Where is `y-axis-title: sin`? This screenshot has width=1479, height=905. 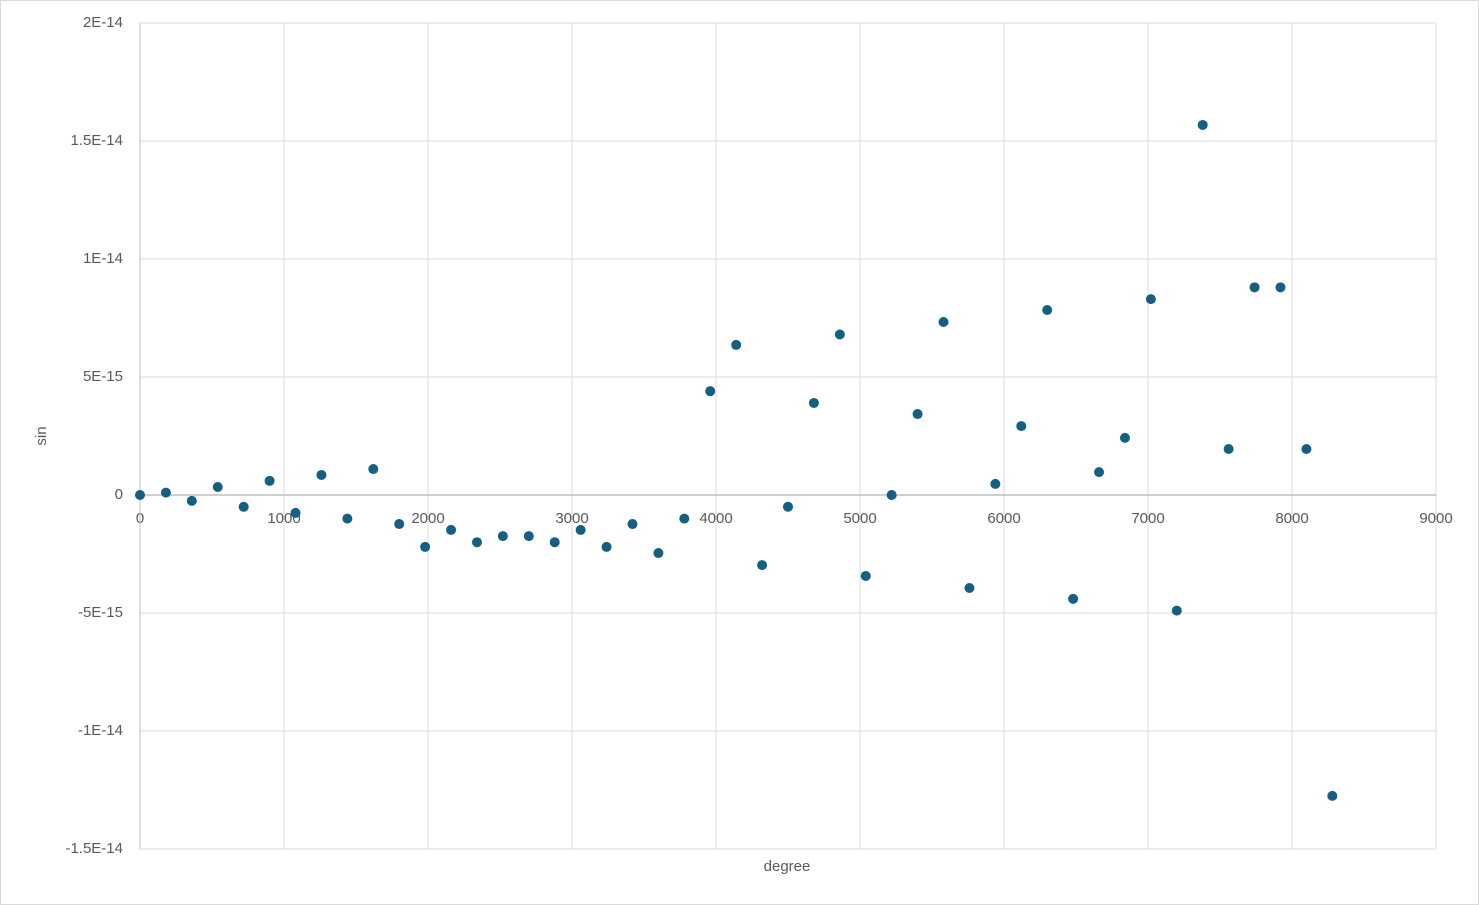 y-axis-title: sin is located at coordinates (41, 435).